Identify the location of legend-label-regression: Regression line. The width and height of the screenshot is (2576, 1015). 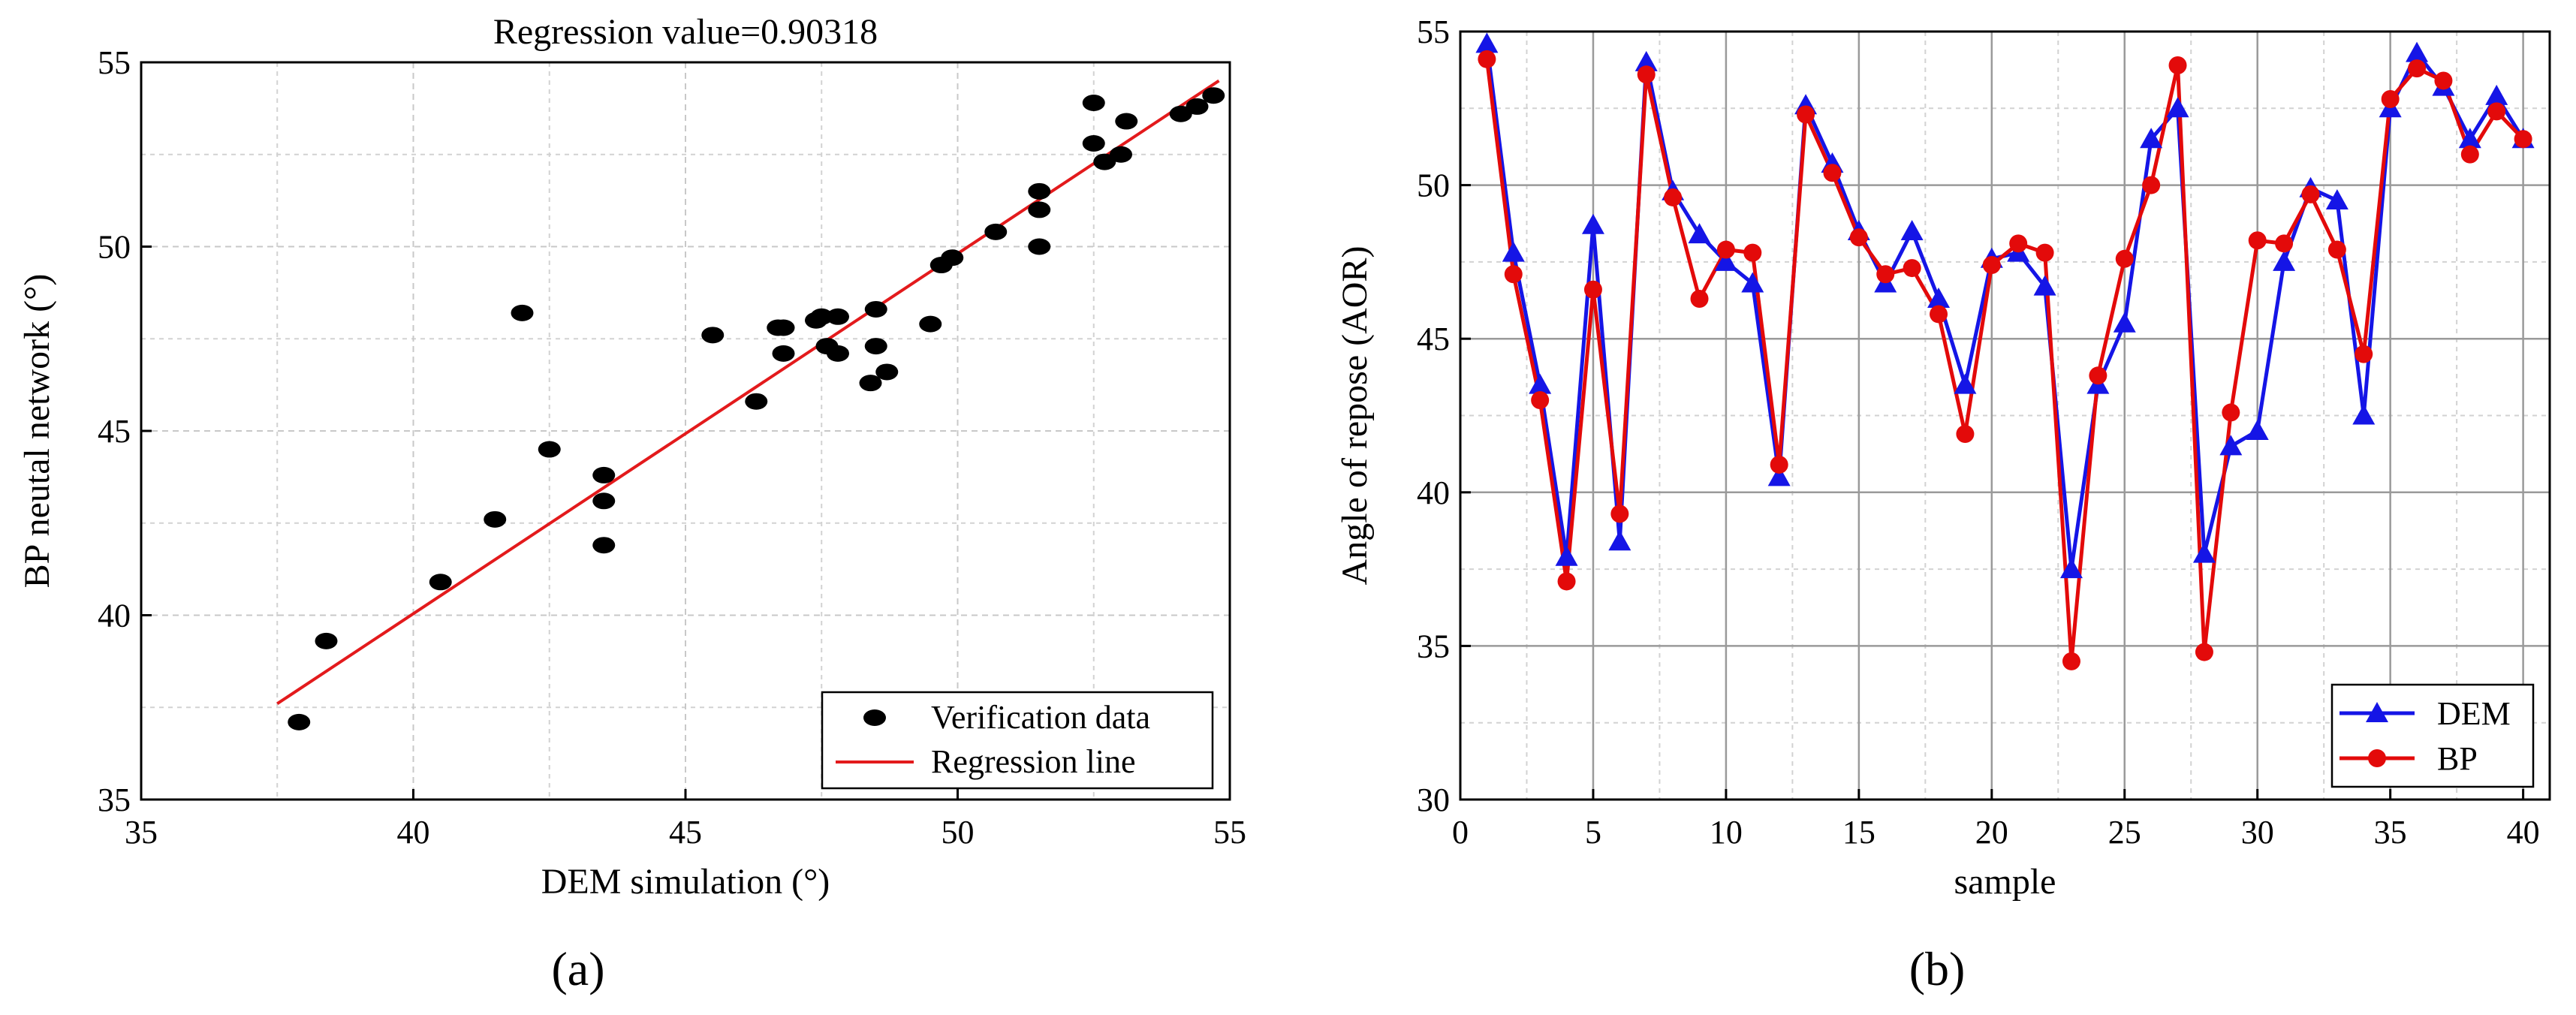
(1033, 761).